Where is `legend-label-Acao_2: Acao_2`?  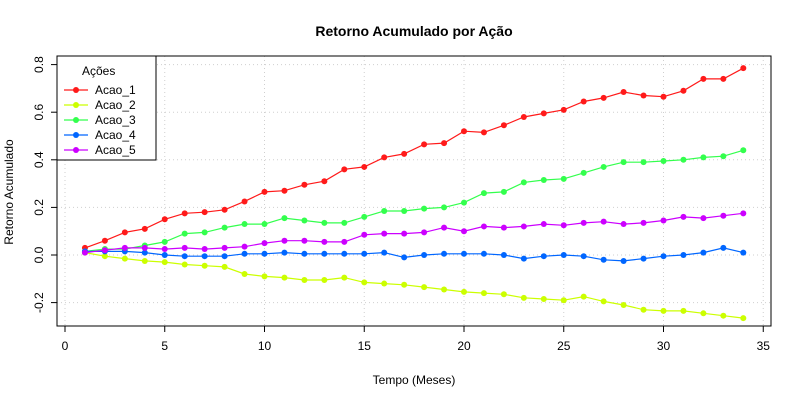 legend-label-Acao_2: Acao_2 is located at coordinates (115, 105).